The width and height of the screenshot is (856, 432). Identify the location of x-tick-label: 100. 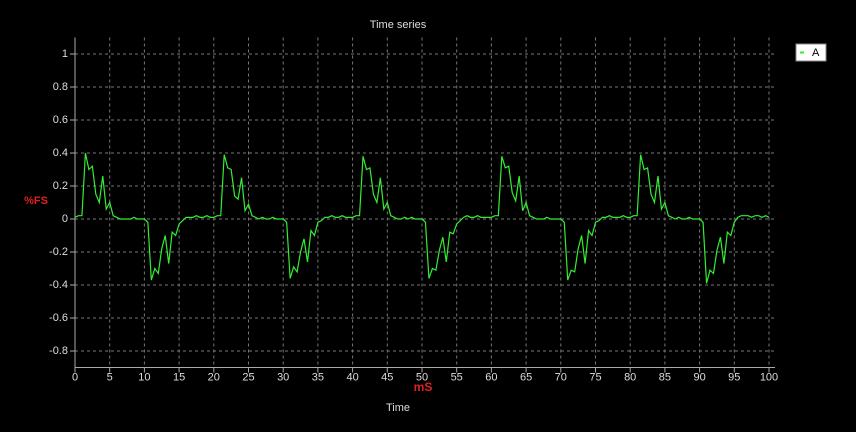
(769, 377).